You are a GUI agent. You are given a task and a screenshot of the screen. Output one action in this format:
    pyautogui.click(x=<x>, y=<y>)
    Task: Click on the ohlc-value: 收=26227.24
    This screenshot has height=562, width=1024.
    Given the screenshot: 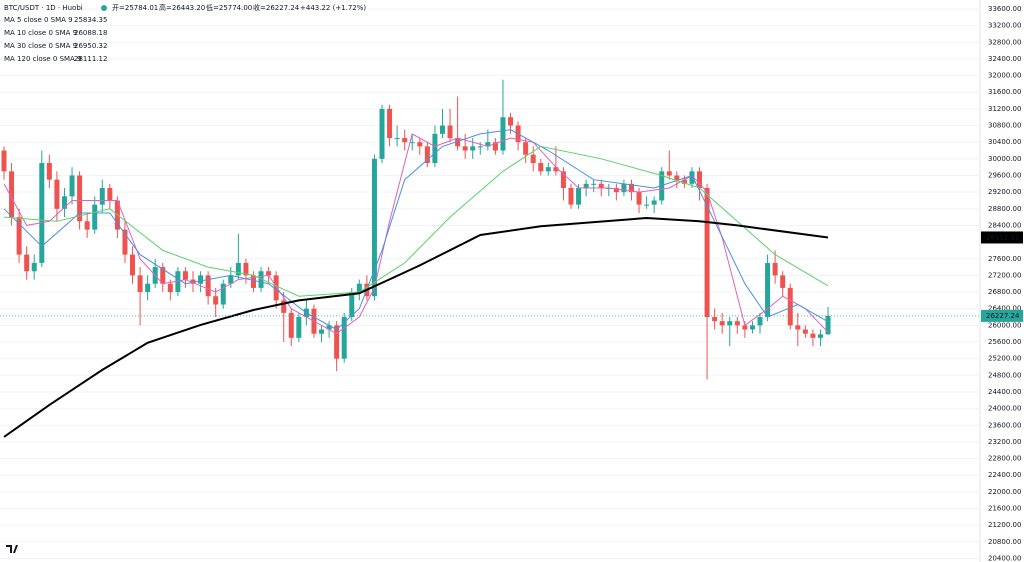 What is the action you would take?
    pyautogui.click(x=276, y=7)
    